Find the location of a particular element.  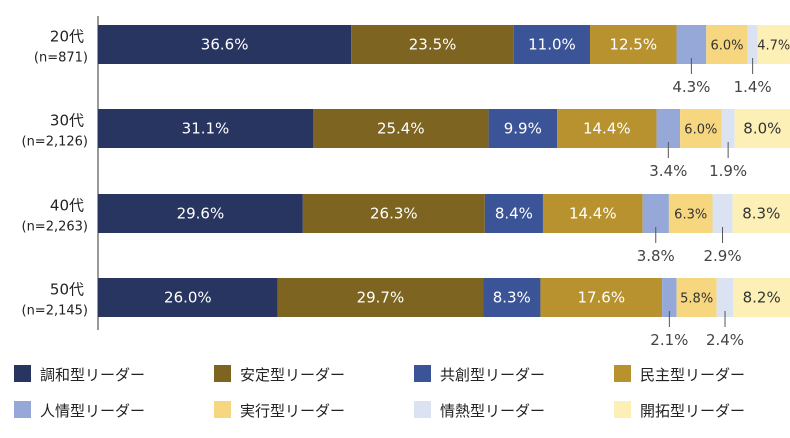

data-label: 29.7% is located at coordinates (381, 298).